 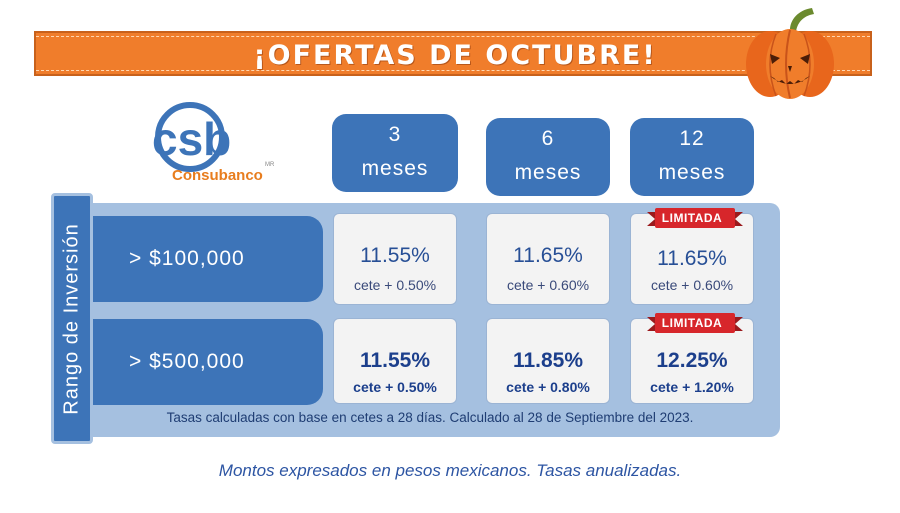 I want to click on rate-value: 11.85%, so click(x=548, y=360).